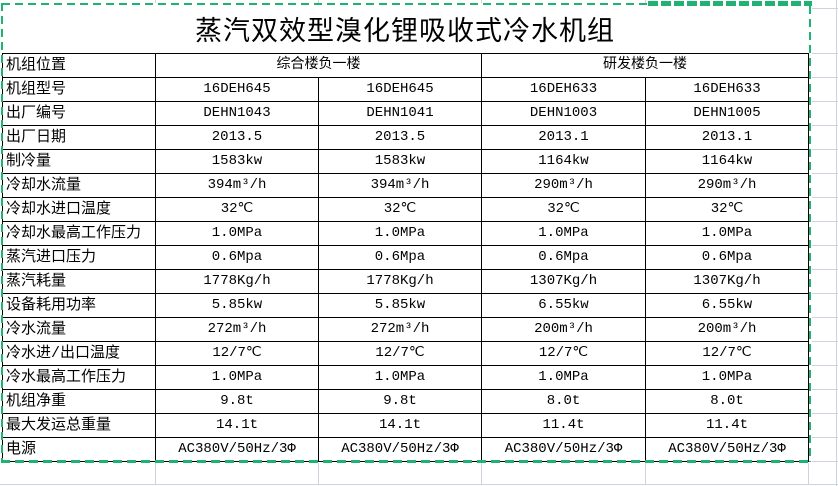 The width and height of the screenshot is (838, 486). What do you see at coordinates (79, 257) in the screenshot?
I see `row-label: 蒸汽进口压力` at bounding box center [79, 257].